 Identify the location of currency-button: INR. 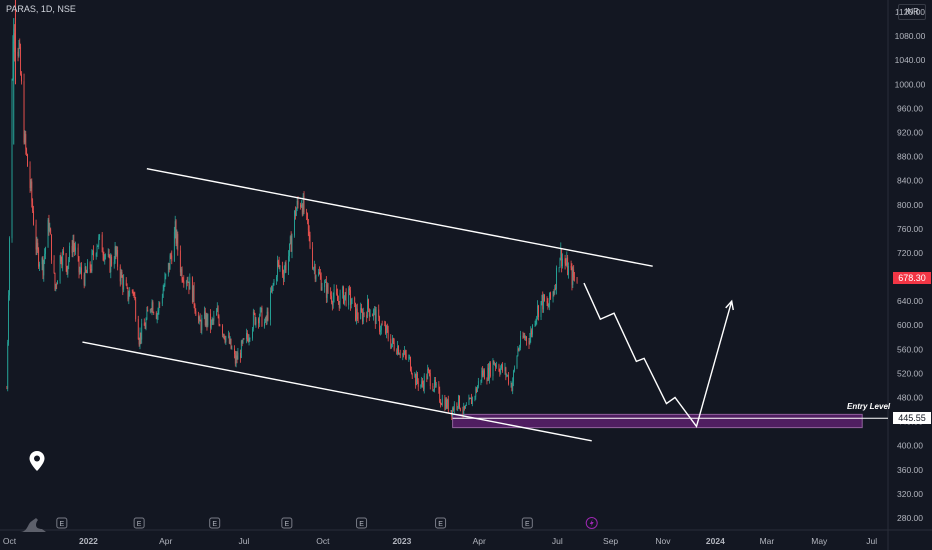
(912, 12).